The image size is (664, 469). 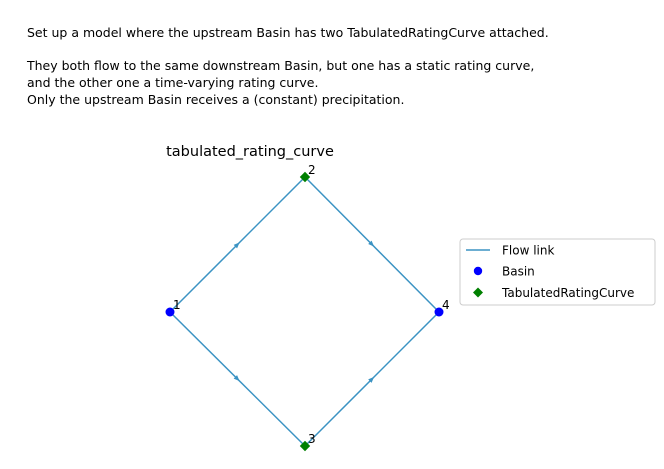 I want to click on legend-basin-label: Basin, so click(x=518, y=272).